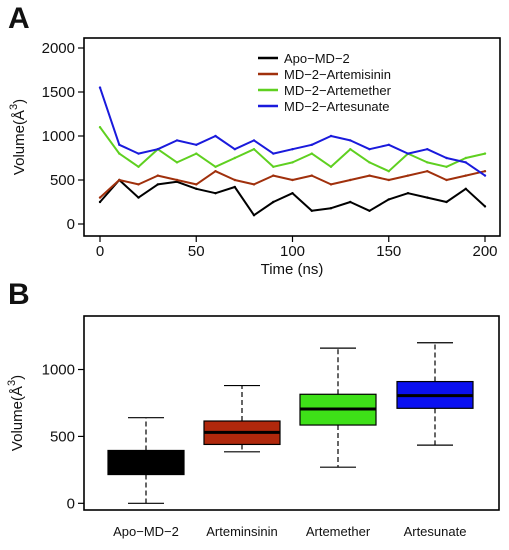 This screenshot has width=509, height=550. Describe the element at coordinates (196, 251) in the screenshot. I see `x-tick-label-a-50: 50` at that location.